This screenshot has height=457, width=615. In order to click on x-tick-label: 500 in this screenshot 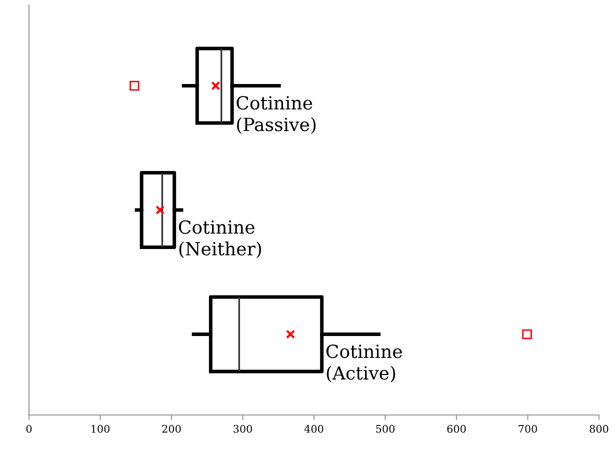, I will do `click(385, 428)`.